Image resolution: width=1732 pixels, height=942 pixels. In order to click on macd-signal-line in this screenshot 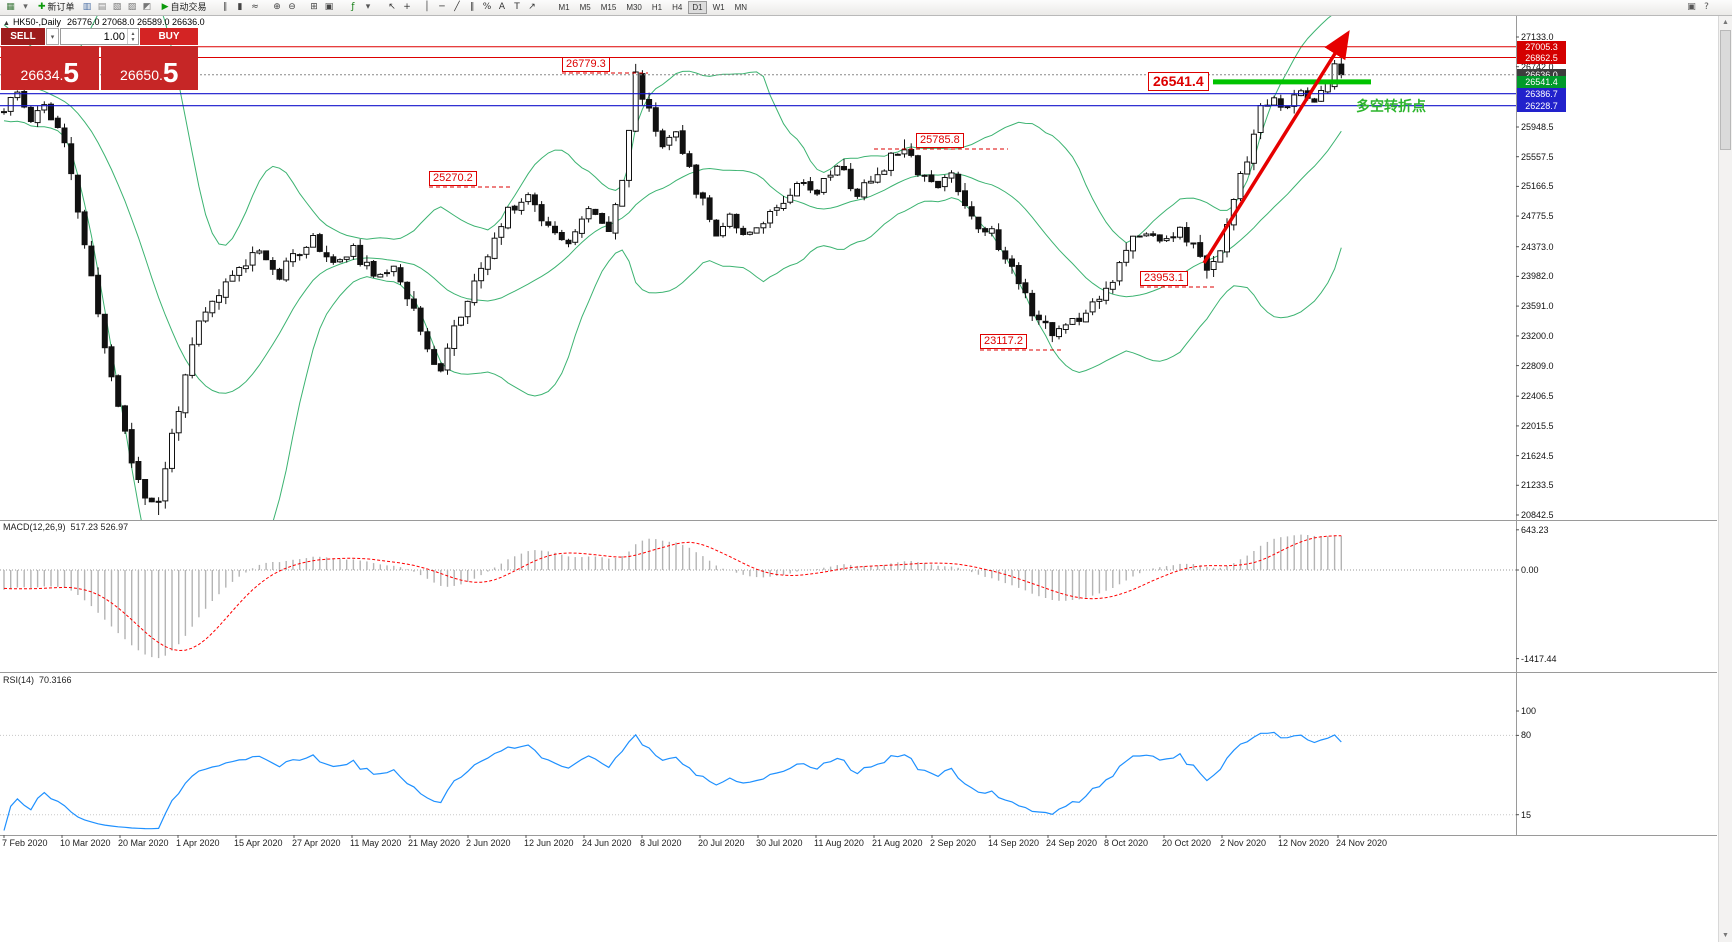, I will do `click(672, 593)`.